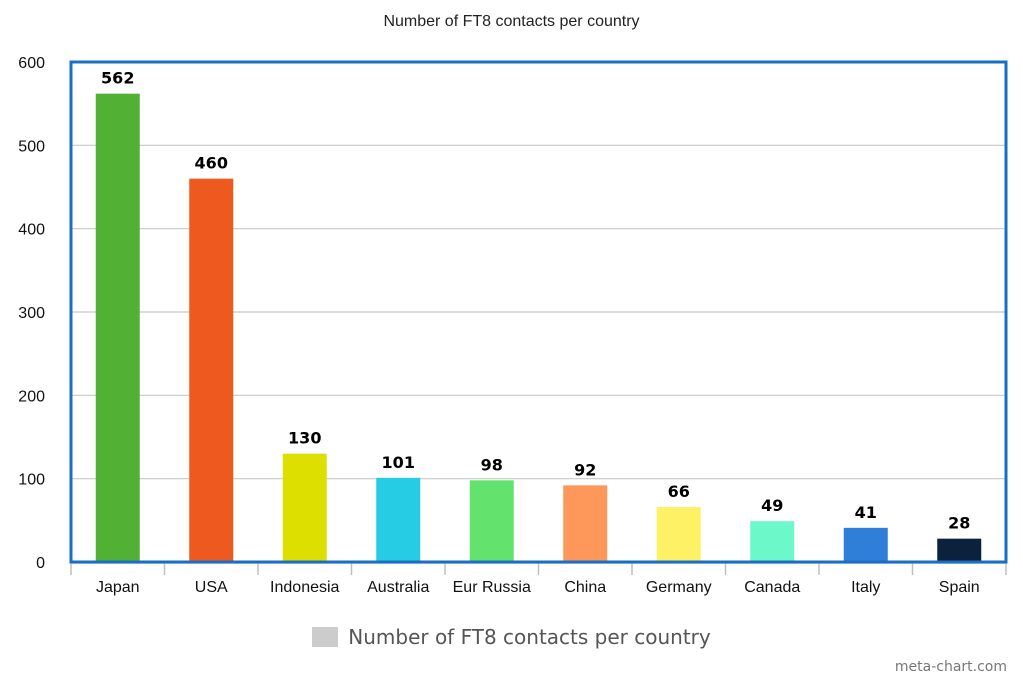 The width and height of the screenshot is (1023, 682). Describe the element at coordinates (31, 230) in the screenshot. I see `y-tick-label: 400` at that location.